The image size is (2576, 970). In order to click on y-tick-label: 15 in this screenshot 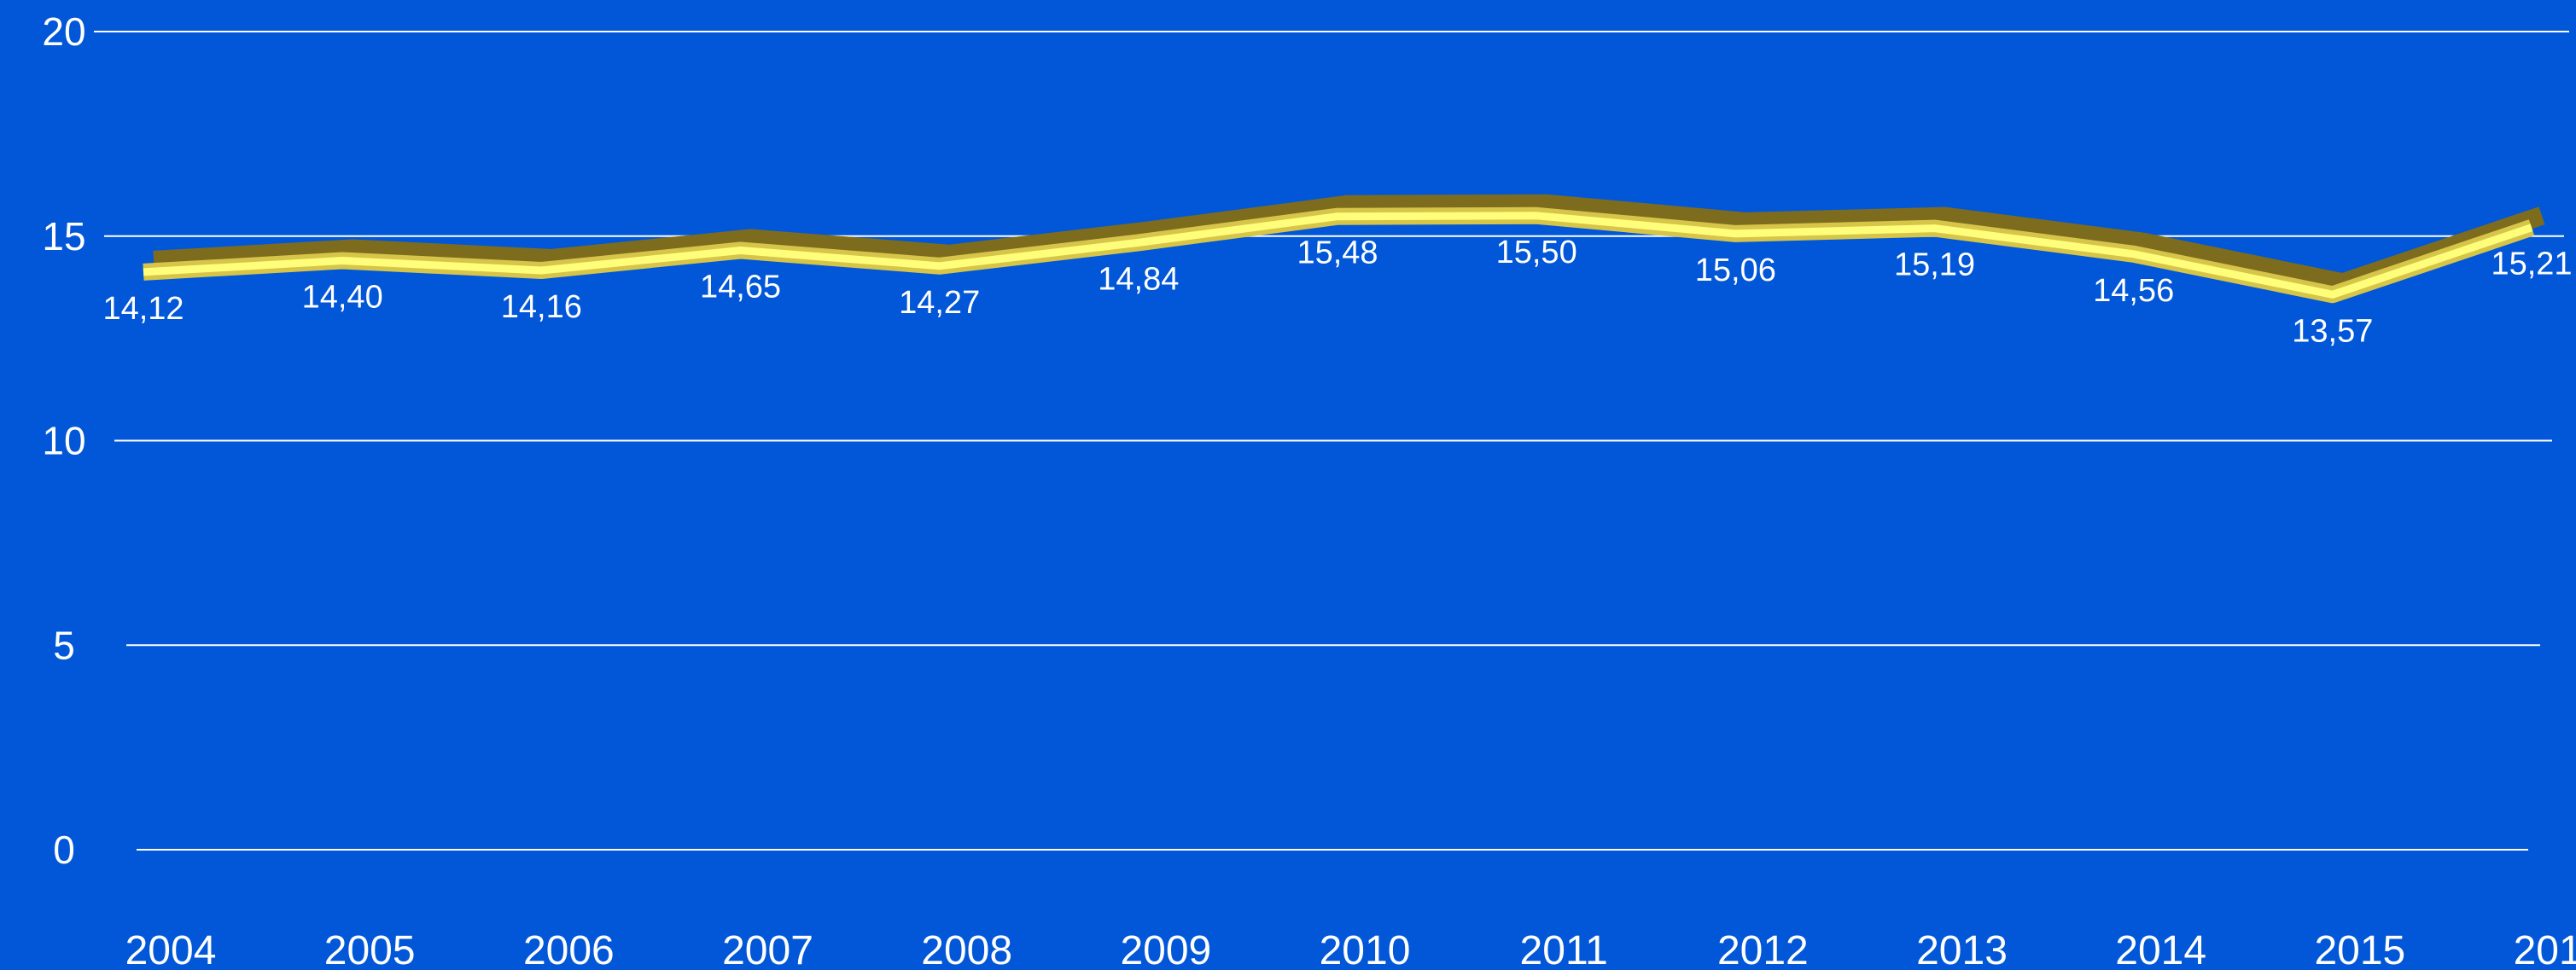, I will do `click(63, 236)`.